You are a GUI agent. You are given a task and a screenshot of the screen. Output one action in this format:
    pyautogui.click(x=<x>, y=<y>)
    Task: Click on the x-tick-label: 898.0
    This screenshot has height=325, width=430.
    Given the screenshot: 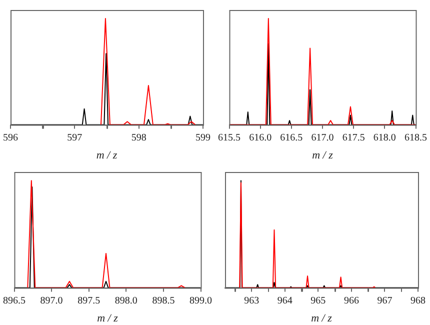 What is the action you would take?
    pyautogui.click(x=126, y=300)
    